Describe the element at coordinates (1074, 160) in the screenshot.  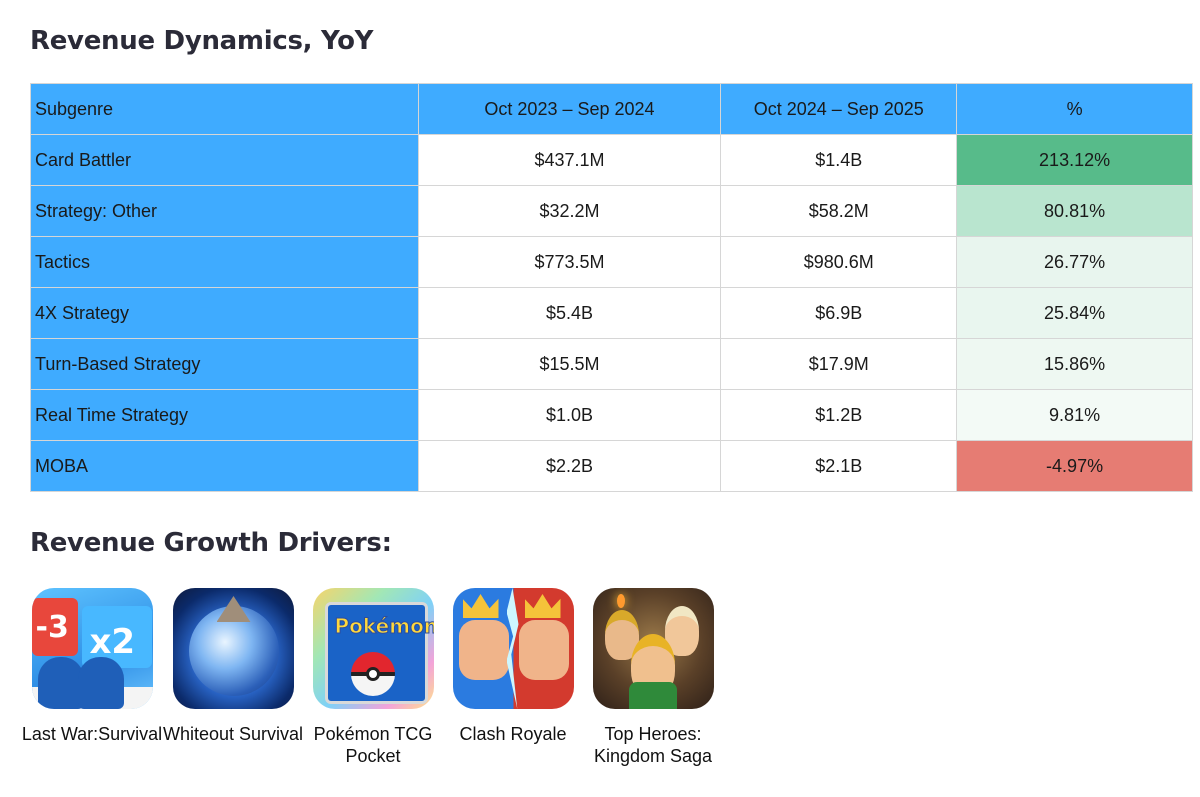
I see `percent-change-cell: 213.12%` at that location.